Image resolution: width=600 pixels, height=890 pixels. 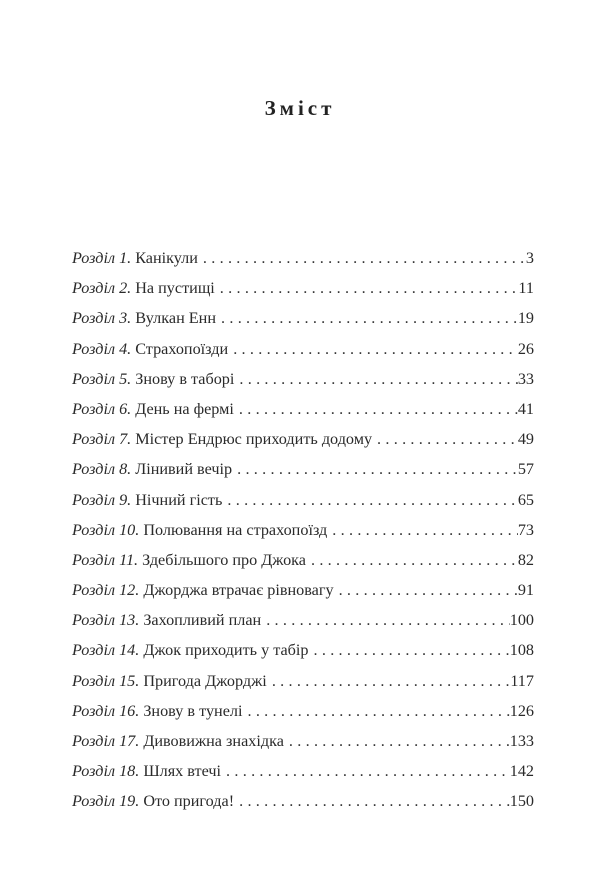 What do you see at coordinates (205, 680) in the screenshot?
I see `chapter-title: Пригода Джорджі` at bounding box center [205, 680].